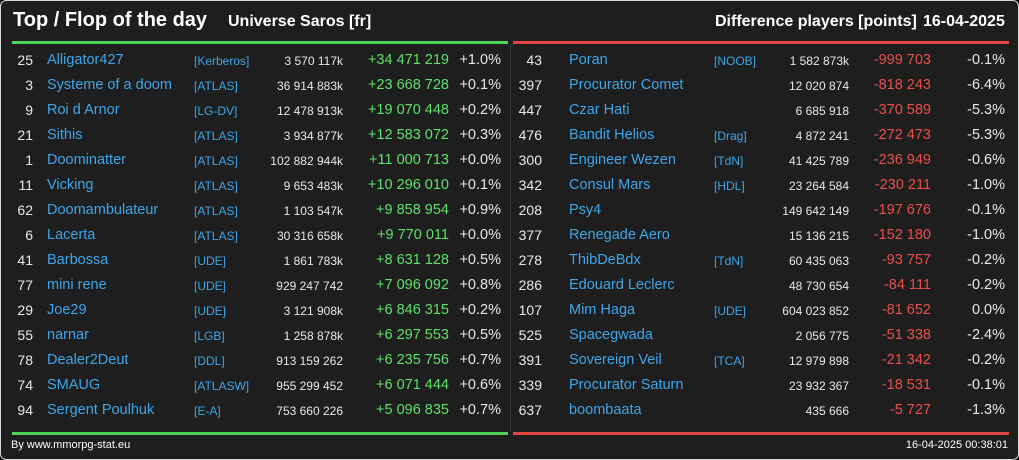 Image resolution: width=1019 pixels, height=460 pixels. What do you see at coordinates (222, 61) in the screenshot?
I see `alliance-tag-link: [Kerberos]` at bounding box center [222, 61].